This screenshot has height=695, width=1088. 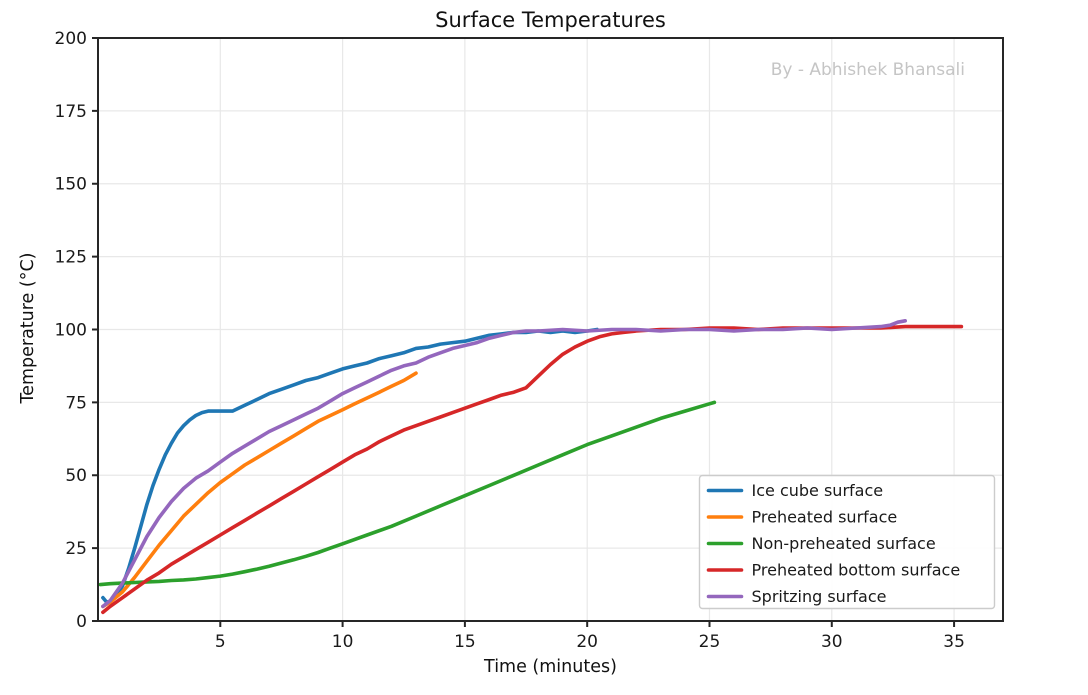 What do you see at coordinates (465, 642) in the screenshot?
I see `x-tick-label: 15` at bounding box center [465, 642].